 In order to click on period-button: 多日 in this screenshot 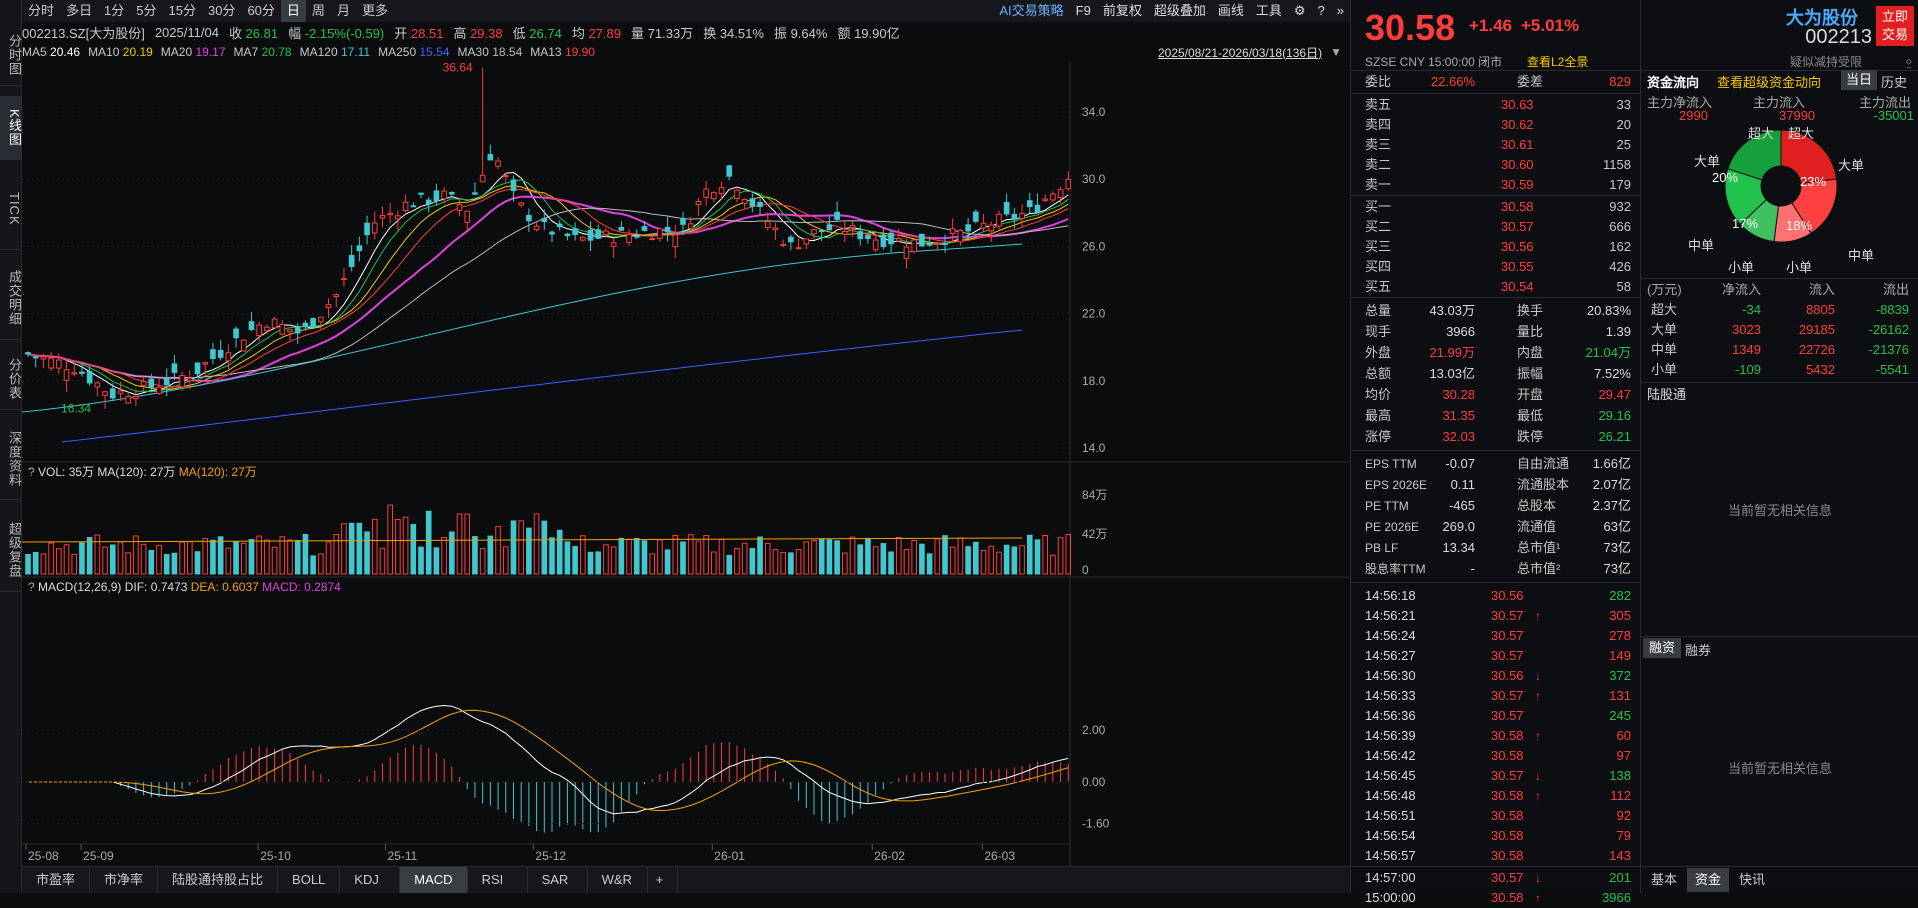, I will do `click(79, 10)`.